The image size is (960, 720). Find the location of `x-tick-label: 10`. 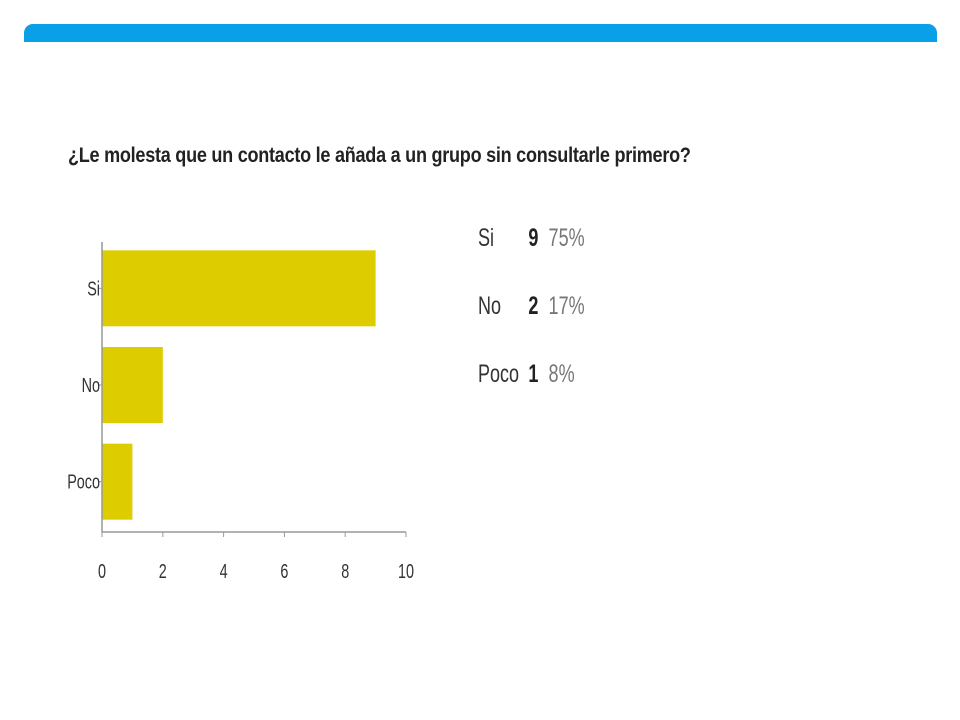

x-tick-label: 10 is located at coordinates (406, 571).